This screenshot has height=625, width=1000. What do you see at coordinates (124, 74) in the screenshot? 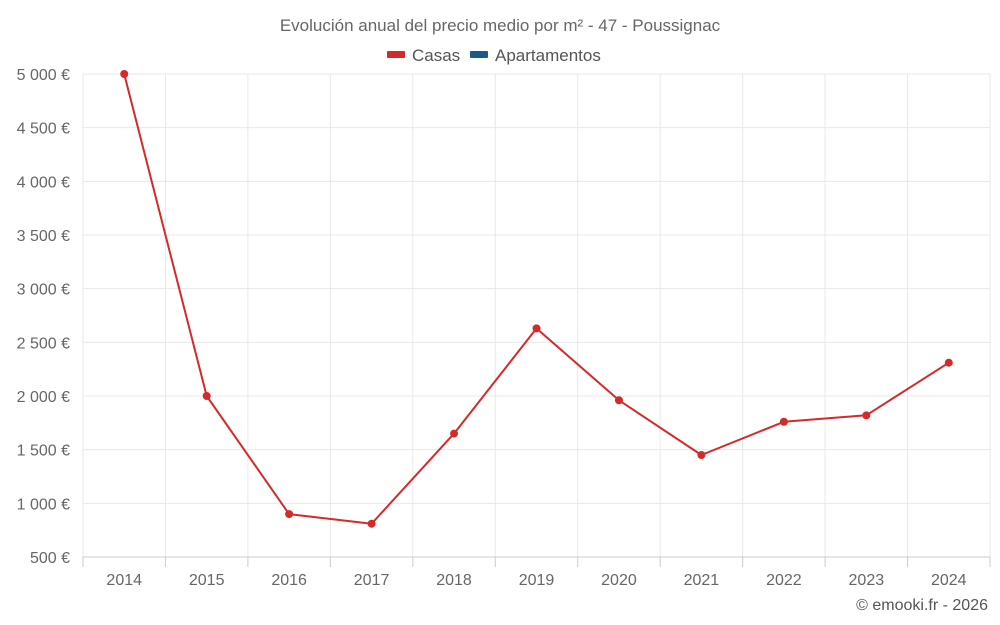
I see `data-point-casas-2014` at bounding box center [124, 74].